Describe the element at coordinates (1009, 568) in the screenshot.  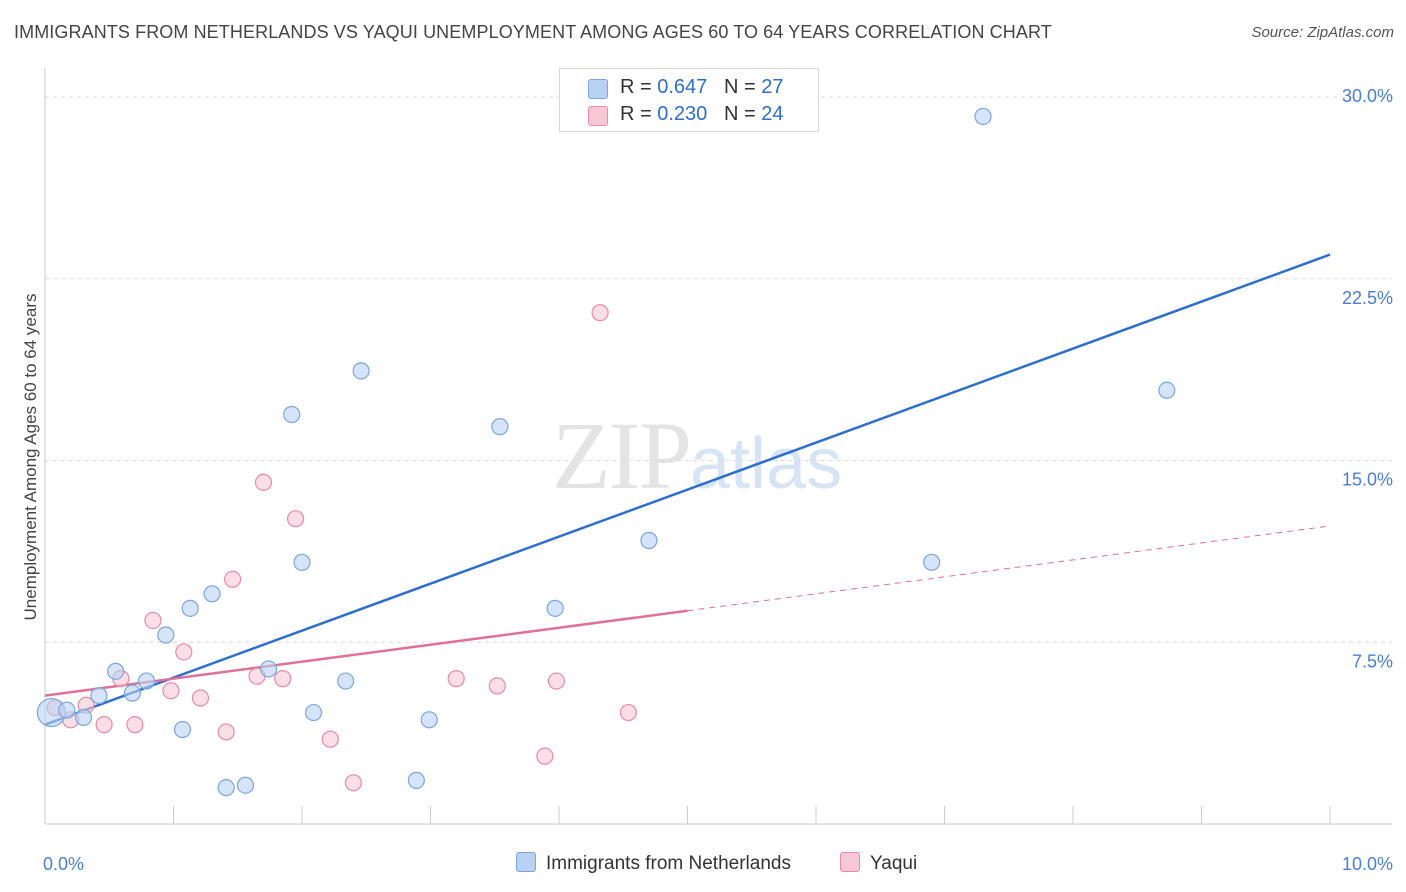
I see `trend-line-extension-pink` at that location.